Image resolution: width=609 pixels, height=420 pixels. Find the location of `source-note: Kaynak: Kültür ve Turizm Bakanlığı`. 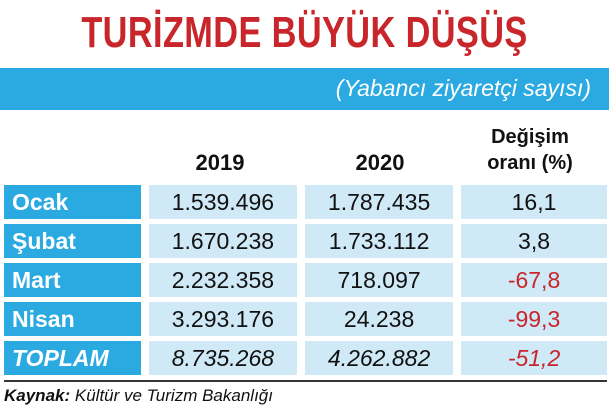

source-note: Kaynak: Kültür ve Turizm Bakanlığı is located at coordinates (138, 396).